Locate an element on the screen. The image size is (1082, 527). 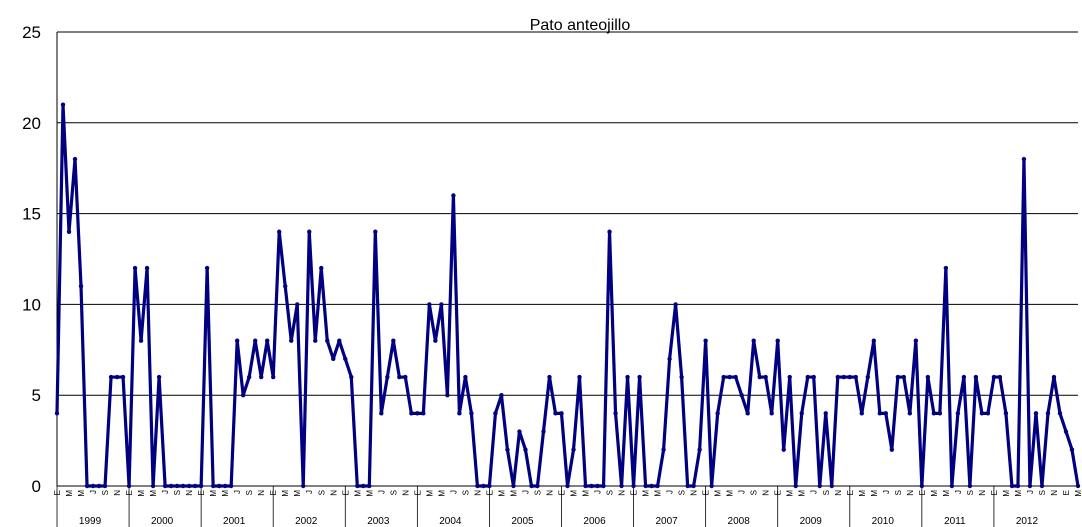
chart-title: Pato anteojillo is located at coordinates (580, 25).